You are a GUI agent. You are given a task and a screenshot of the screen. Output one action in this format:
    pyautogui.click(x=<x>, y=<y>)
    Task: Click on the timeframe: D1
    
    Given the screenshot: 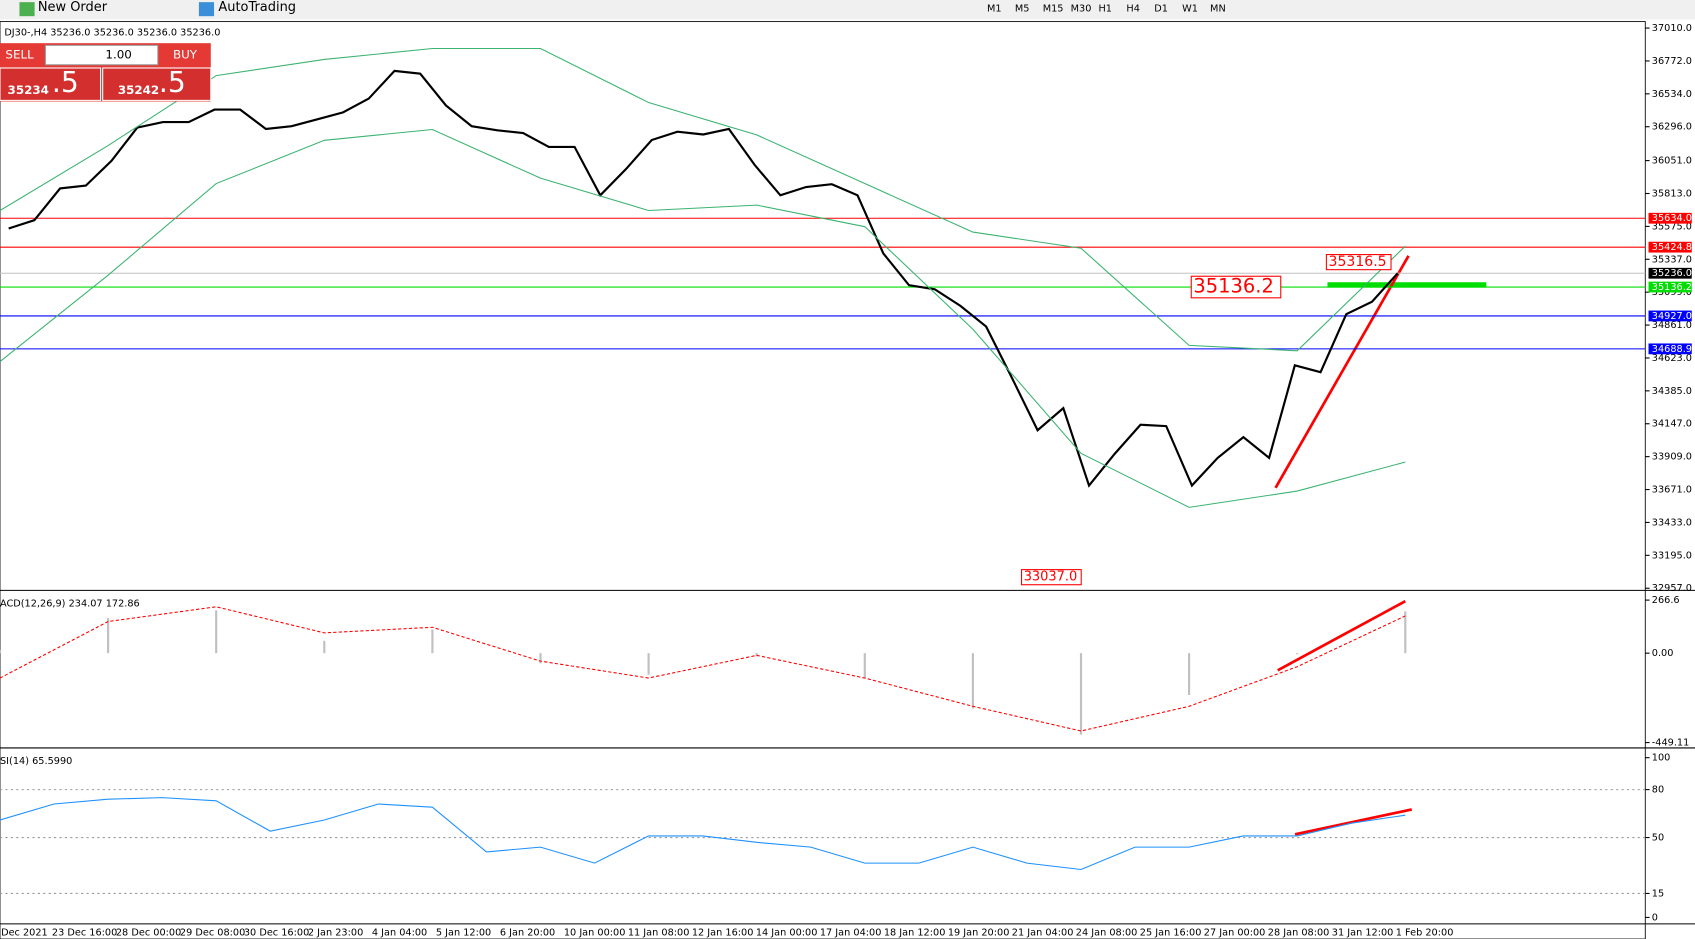 What is the action you would take?
    pyautogui.click(x=1161, y=9)
    